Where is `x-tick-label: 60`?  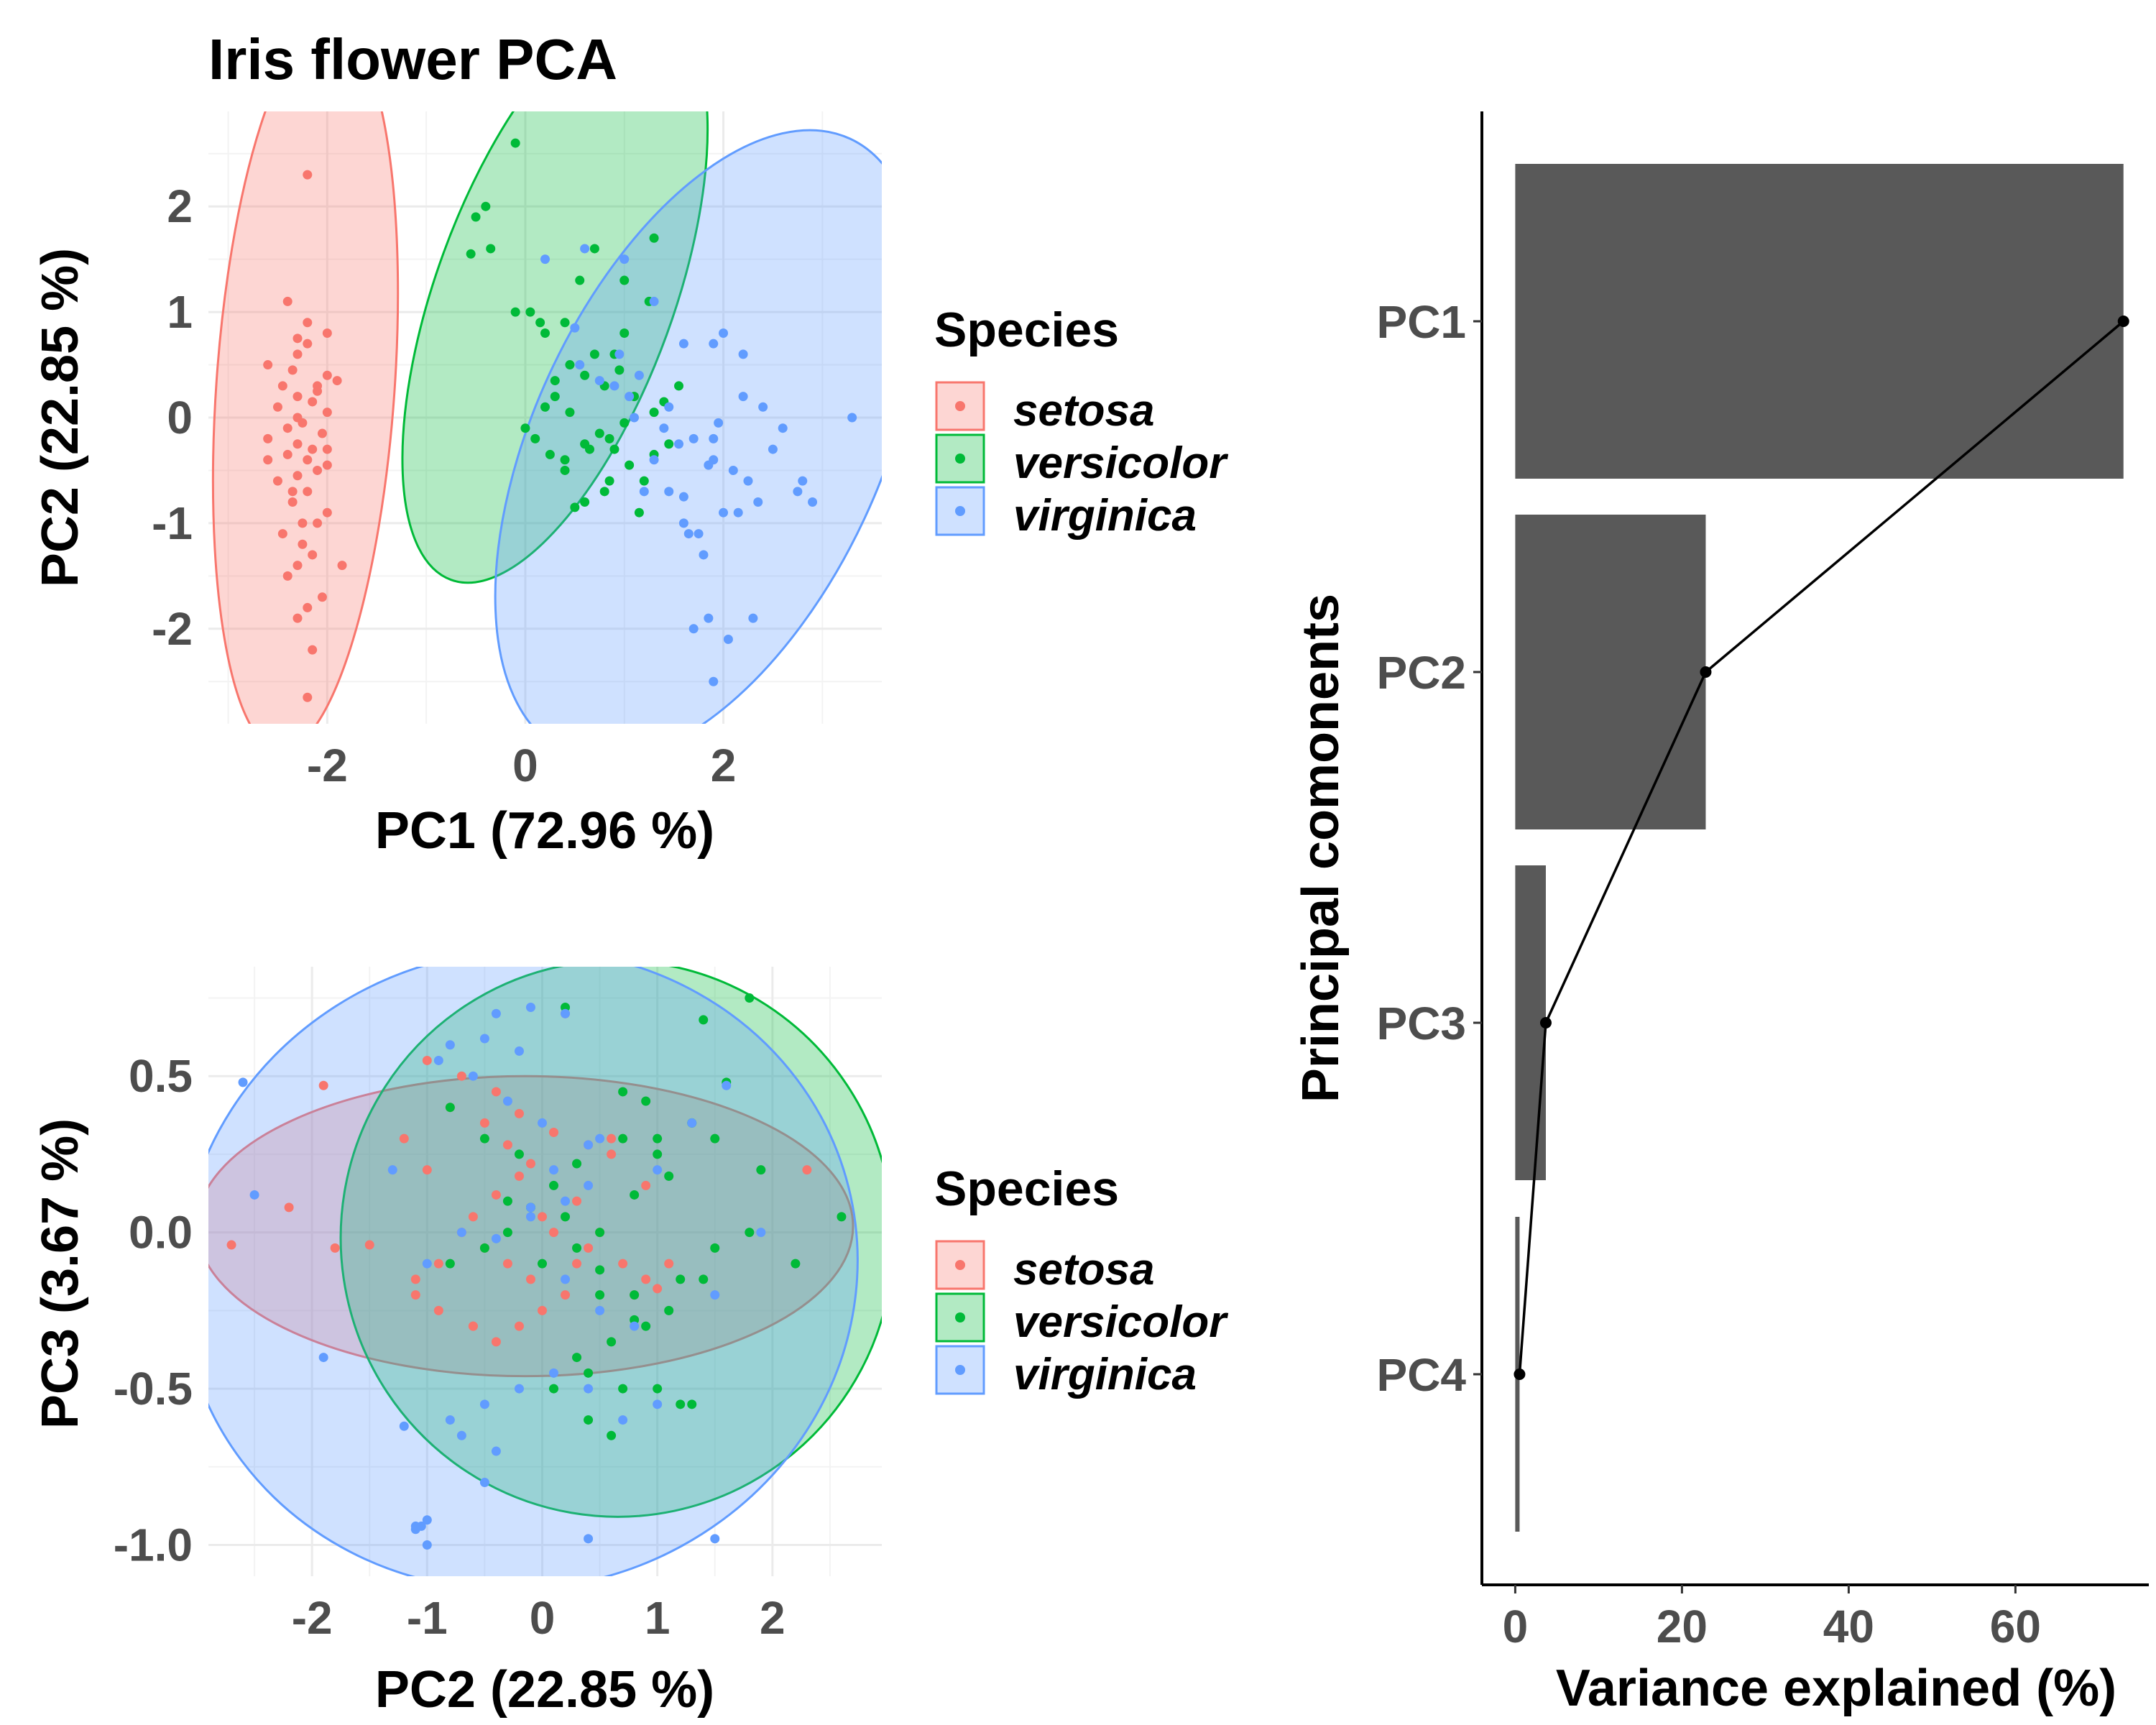
x-tick-label: 60 is located at coordinates (2016, 1626).